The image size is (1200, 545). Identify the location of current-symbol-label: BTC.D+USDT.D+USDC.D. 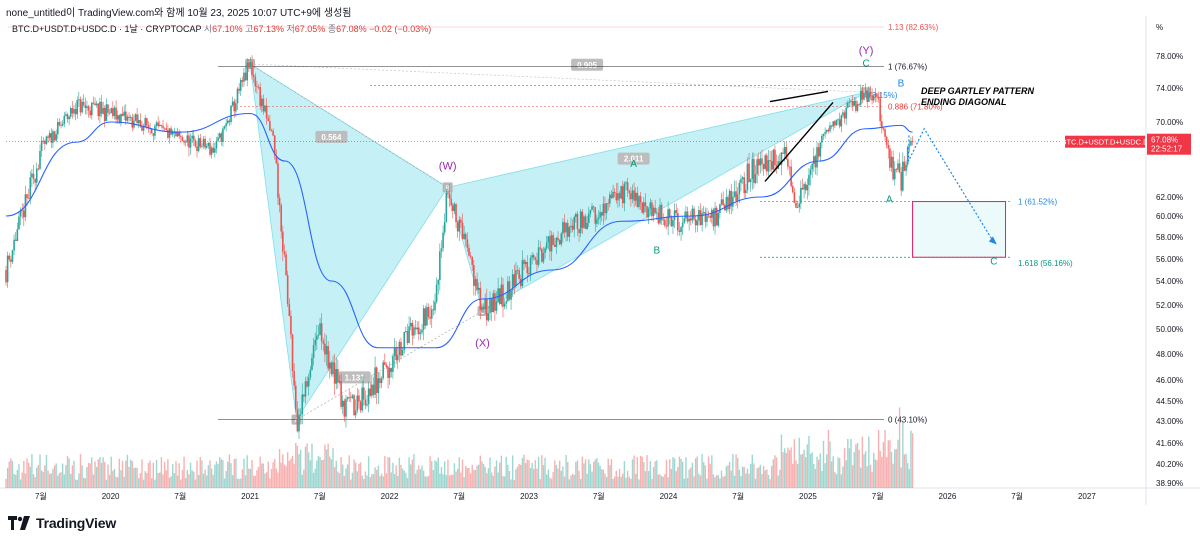
(1105, 142).